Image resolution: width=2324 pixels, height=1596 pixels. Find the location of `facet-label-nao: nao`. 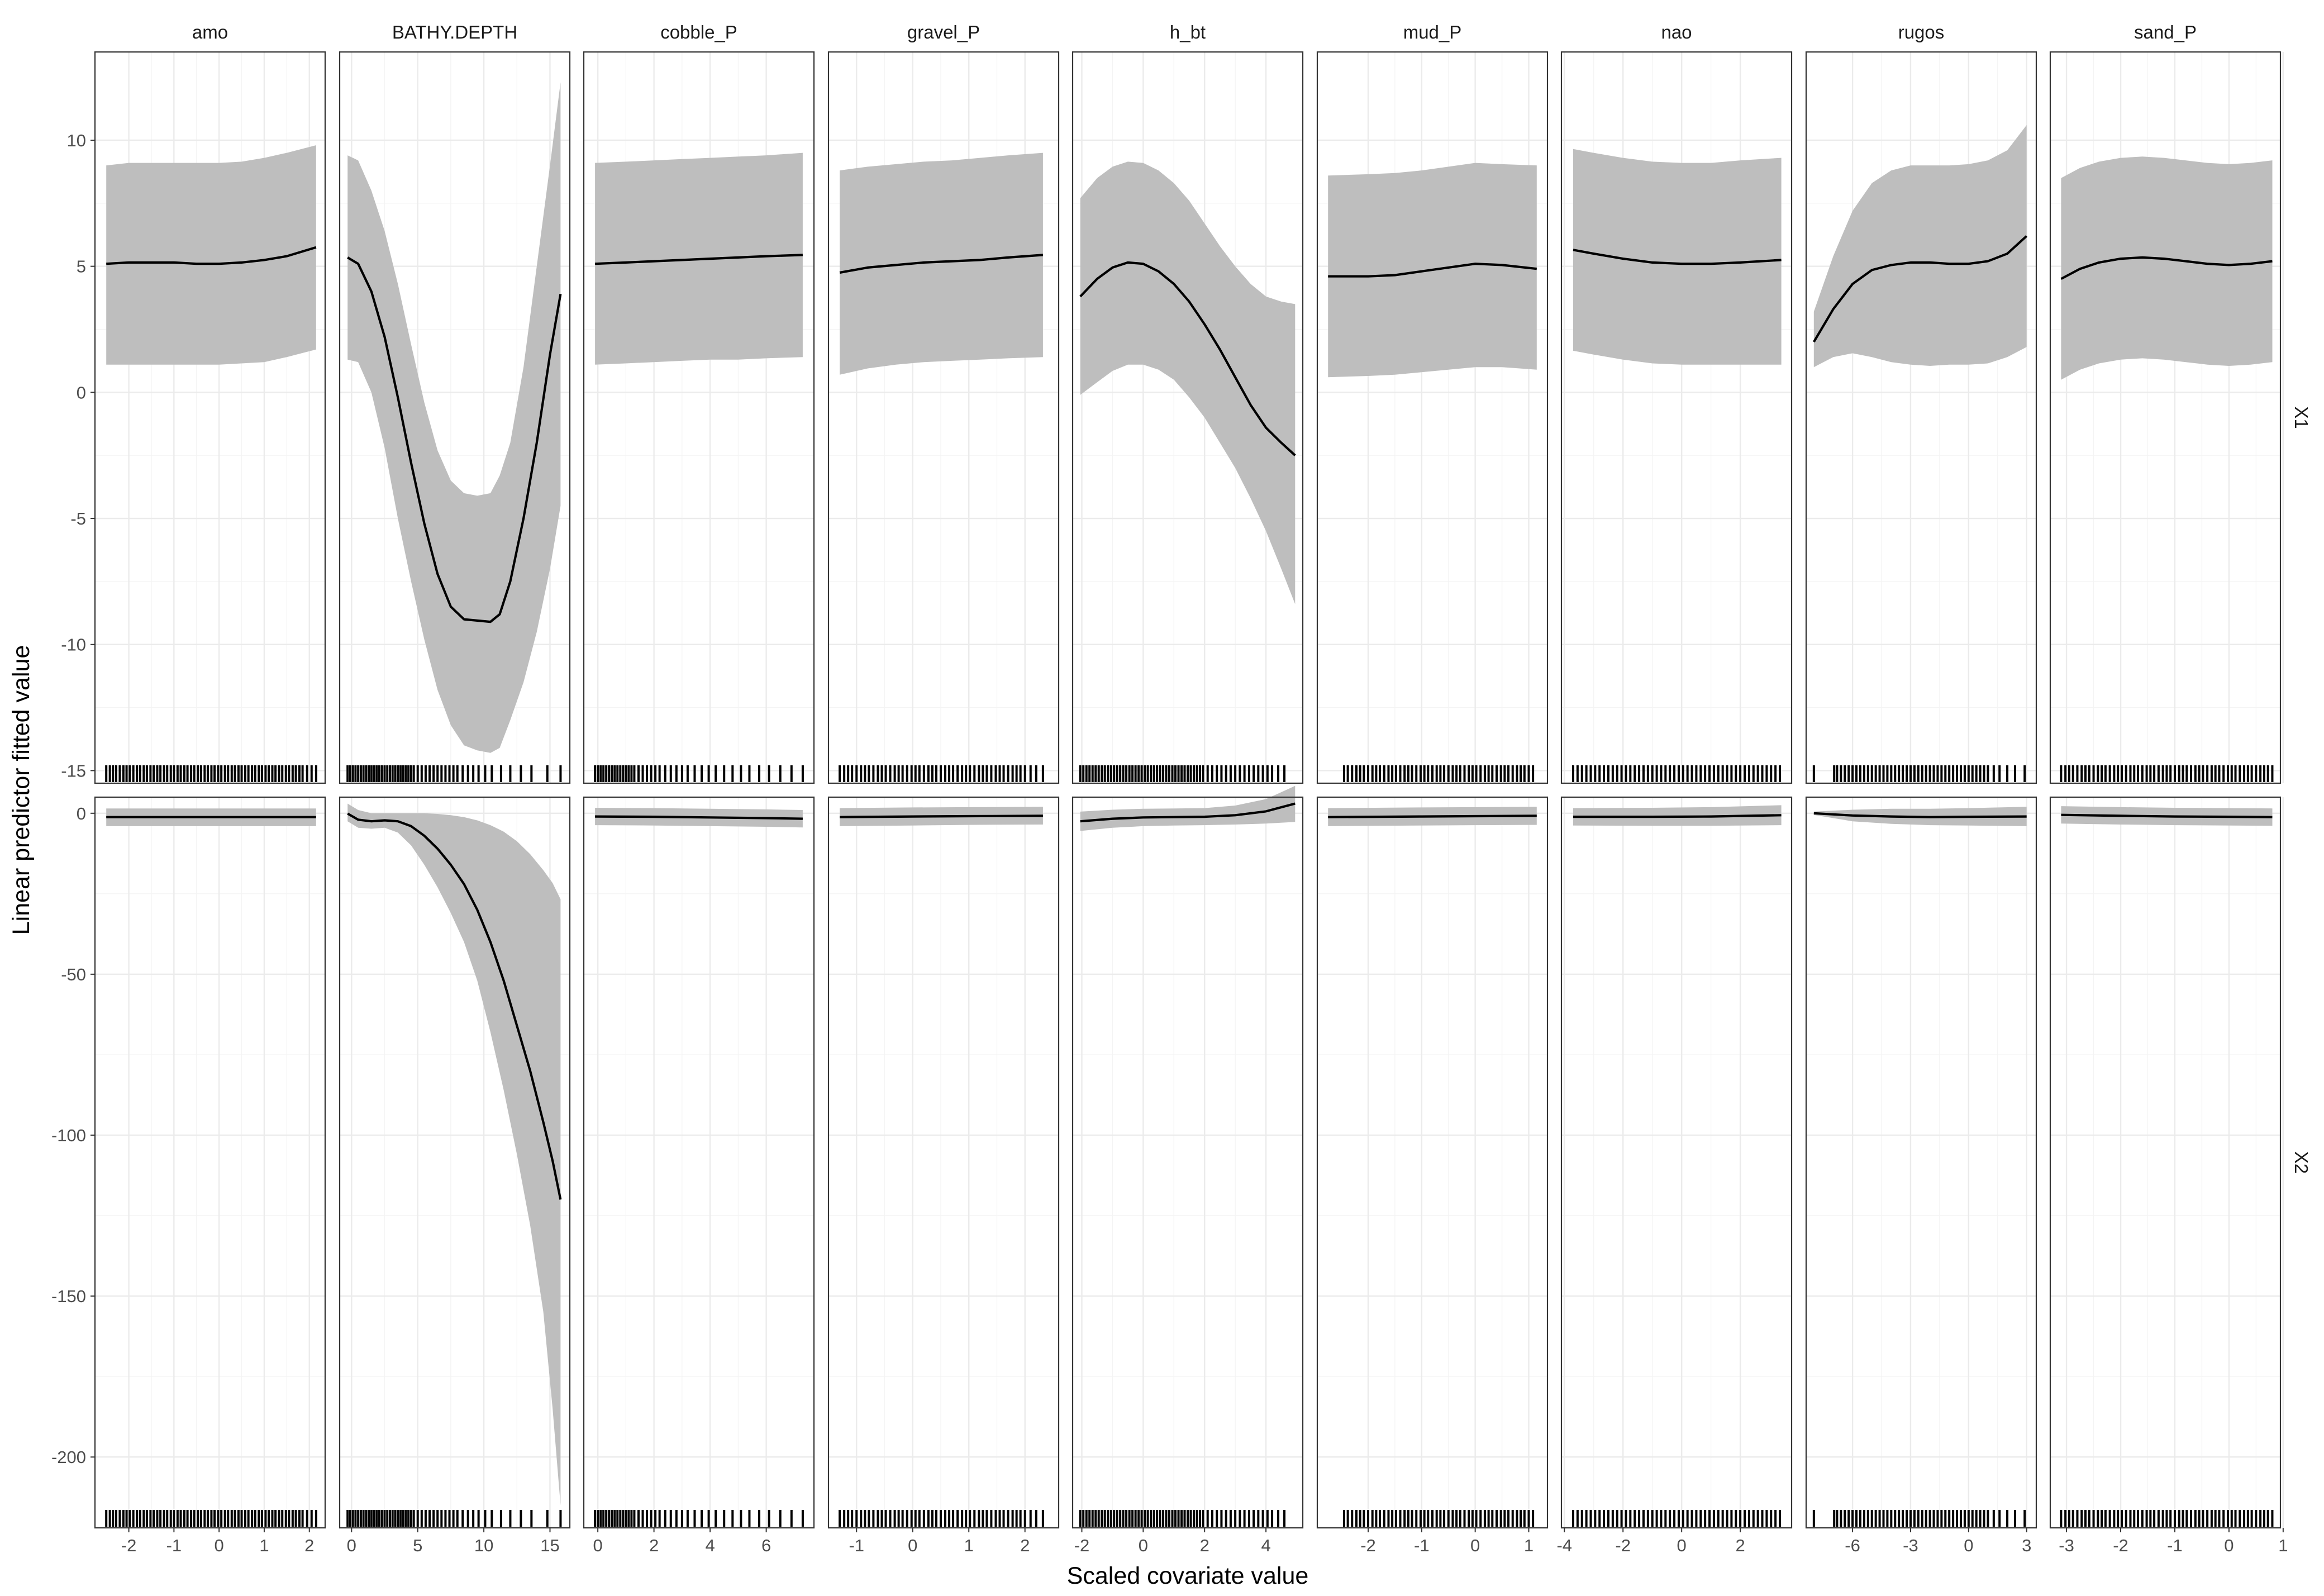

facet-label-nao: nao is located at coordinates (1676, 32).